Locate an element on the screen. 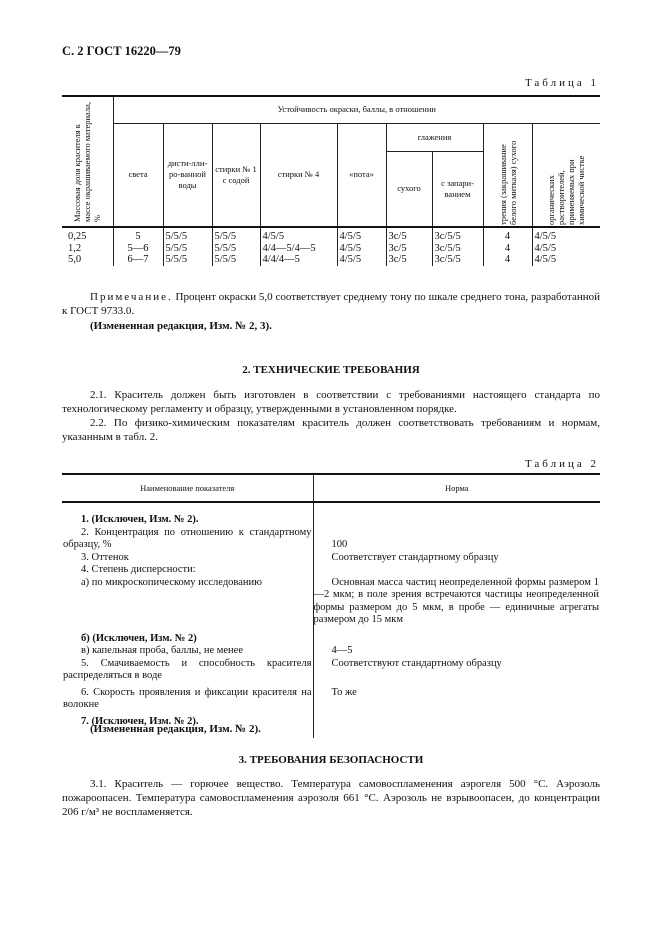 This screenshot has width=661, height=936. page-header: С. 2 ГОСТ 16220—79 is located at coordinates (121, 51).